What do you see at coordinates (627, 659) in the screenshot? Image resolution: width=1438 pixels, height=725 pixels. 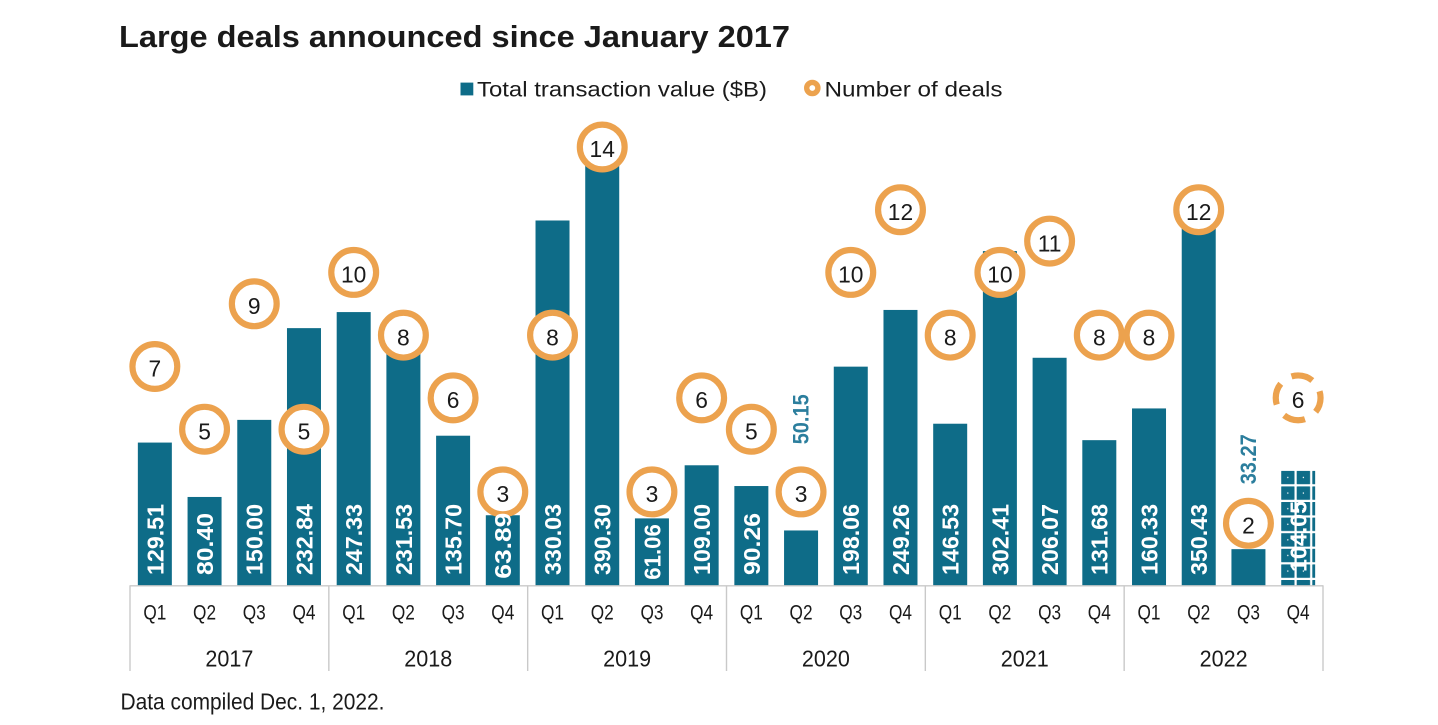 I see `svg-text: 2019` at bounding box center [627, 659].